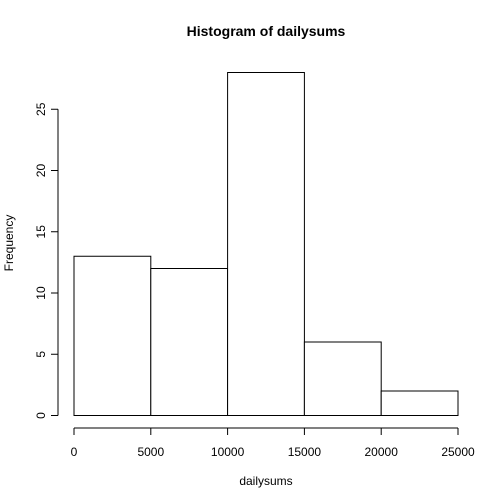  I want to click on y-tick-label: 20, so click(41, 171).